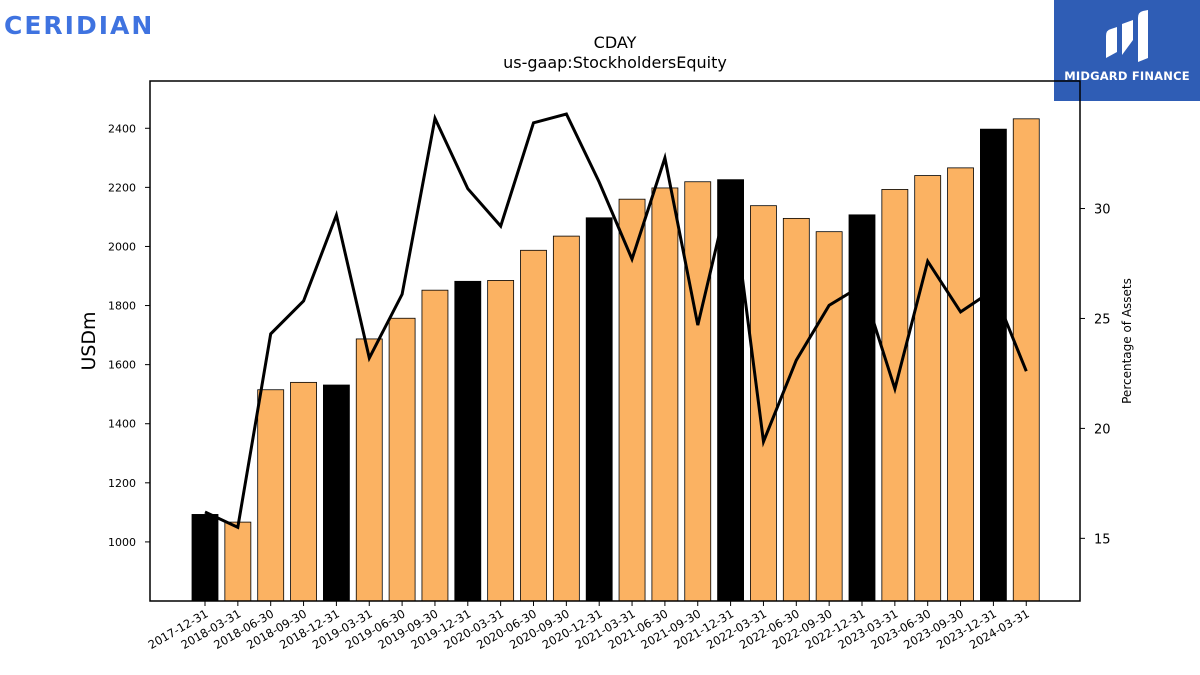 Image resolution: width=1200 pixels, height=675 pixels. I want to click on y-tick-label-1200: 1200, so click(122, 483).